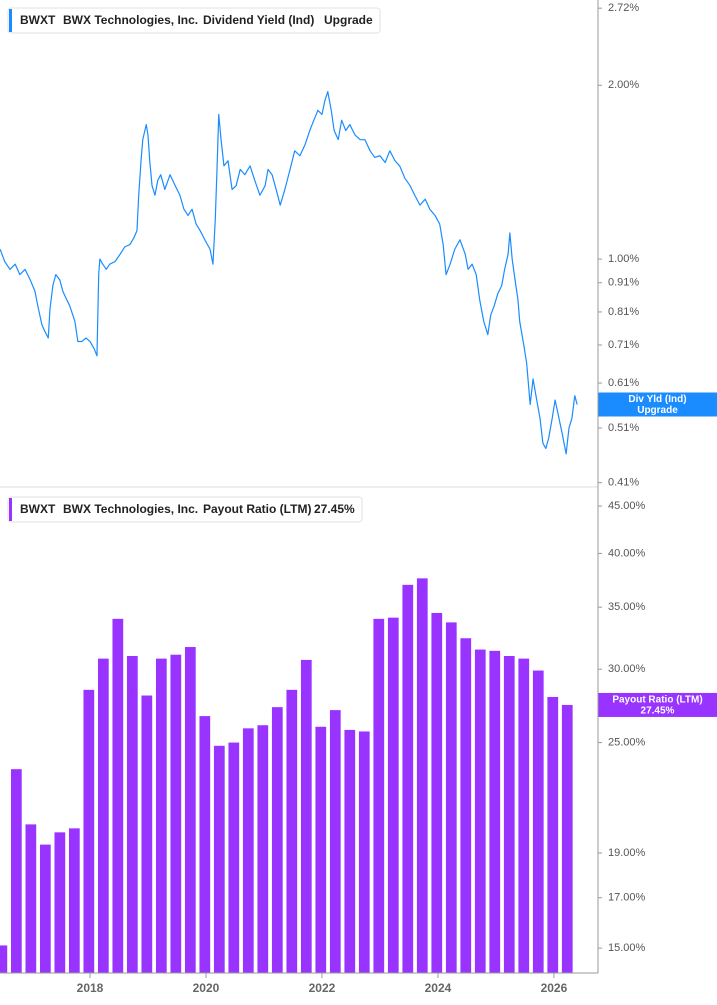 The width and height of the screenshot is (717, 1005). Describe the element at coordinates (257, 509) in the screenshot. I see `series-name: Payout Ratio (LTM)` at that location.